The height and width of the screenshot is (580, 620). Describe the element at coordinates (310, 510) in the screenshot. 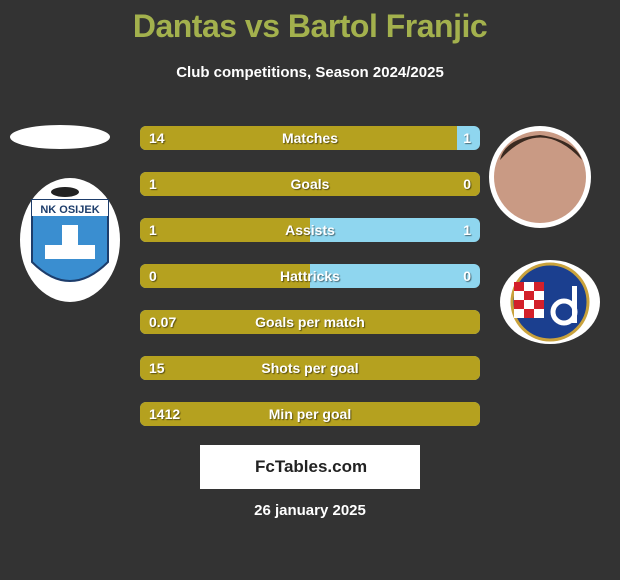

I see `date: 26 january 2025` at that location.